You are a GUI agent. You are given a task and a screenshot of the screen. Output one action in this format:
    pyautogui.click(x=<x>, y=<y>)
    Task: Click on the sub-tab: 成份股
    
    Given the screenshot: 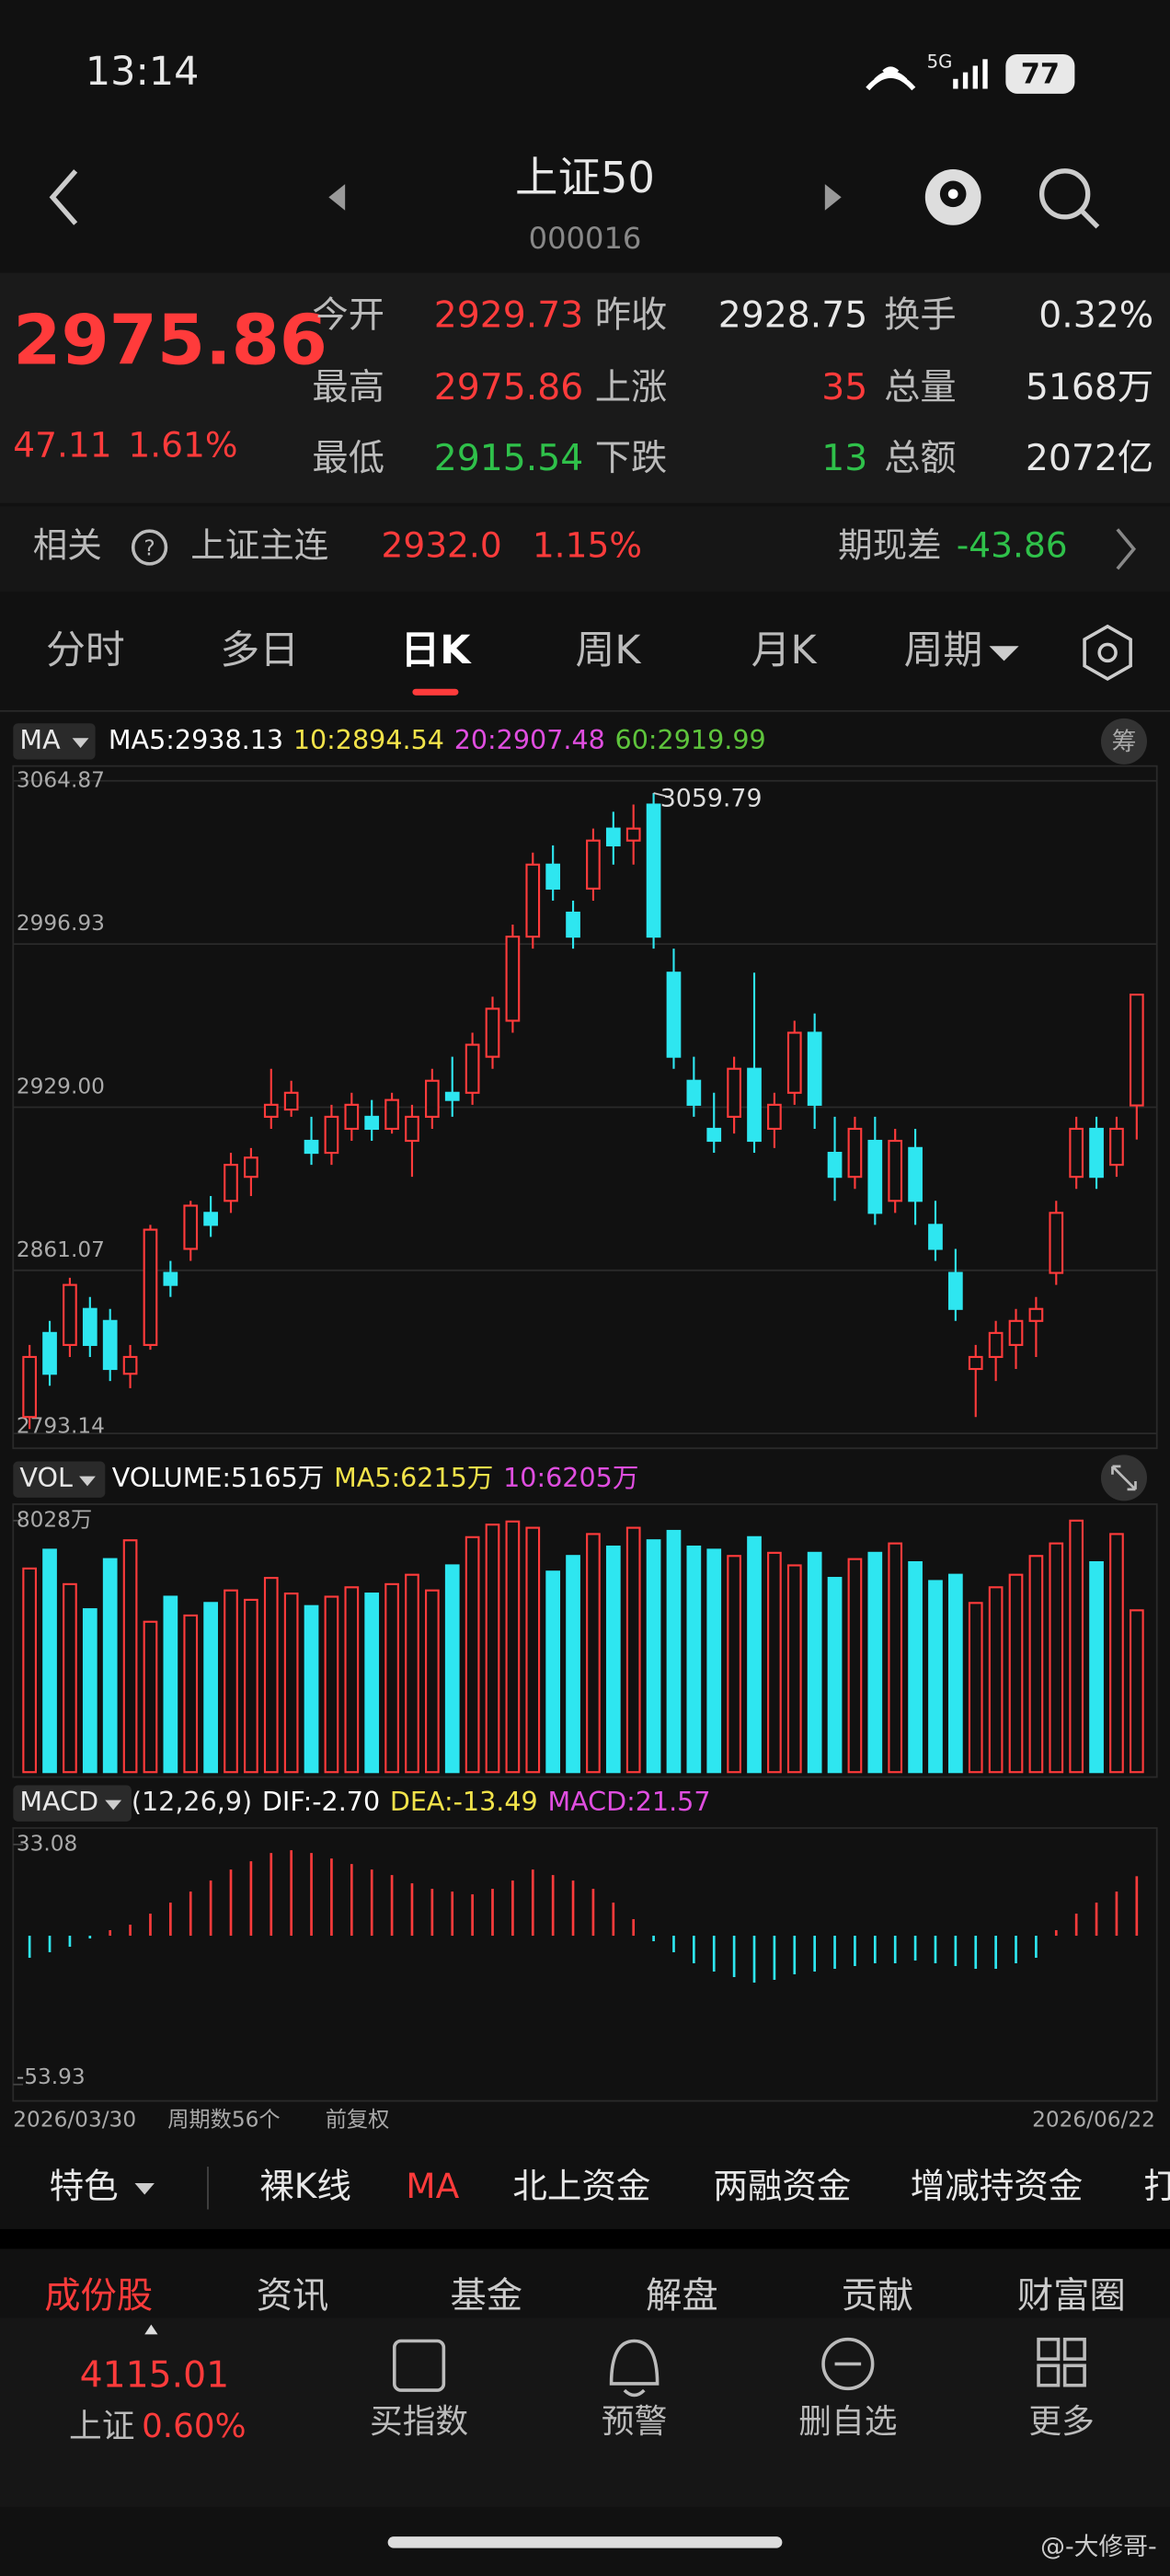 What is the action you would take?
    pyautogui.click(x=98, y=2296)
    